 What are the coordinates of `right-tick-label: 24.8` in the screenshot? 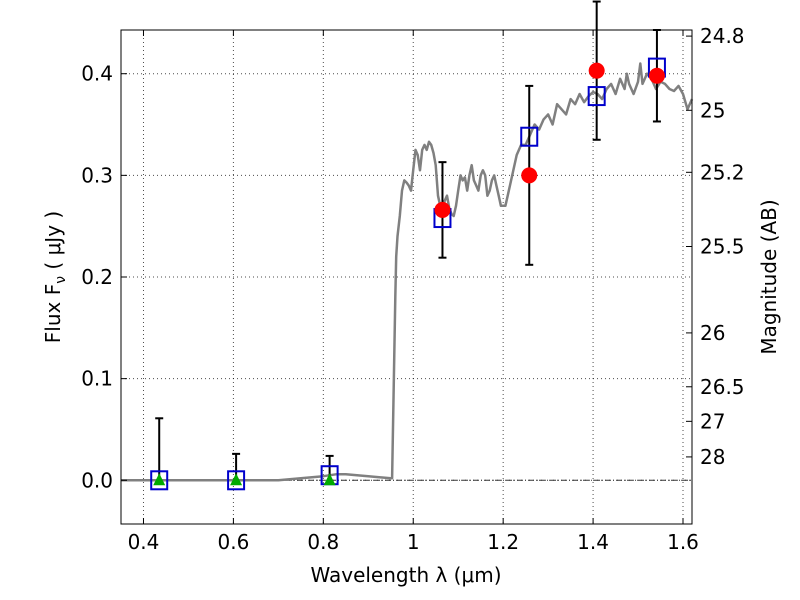 It's located at (722, 36).